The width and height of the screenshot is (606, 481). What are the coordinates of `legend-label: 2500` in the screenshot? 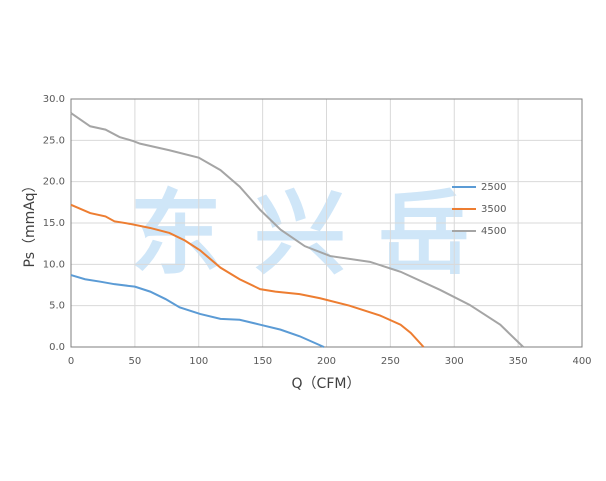 It's located at (493, 187).